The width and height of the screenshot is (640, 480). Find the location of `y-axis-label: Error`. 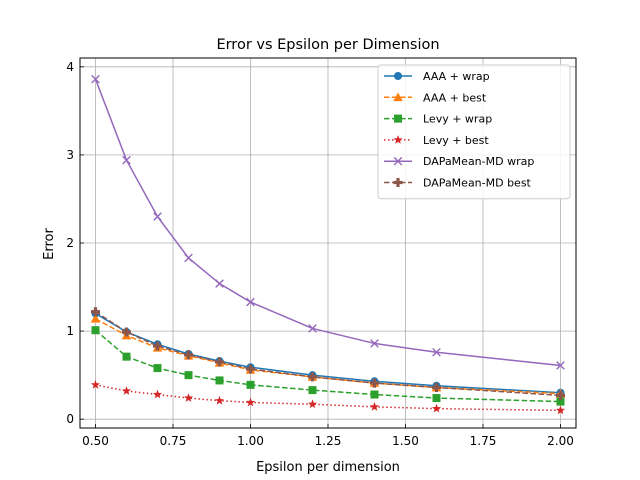

y-axis-label: Error is located at coordinates (49, 244).